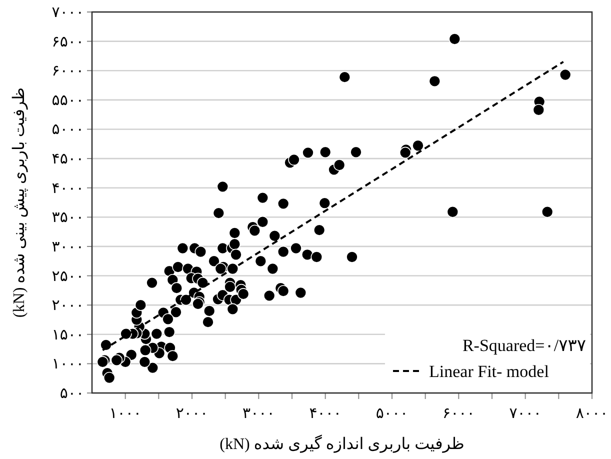 The image size is (611, 459). I want to click on annotation: R-Squared=۰/۷۳۷, so click(524, 345).